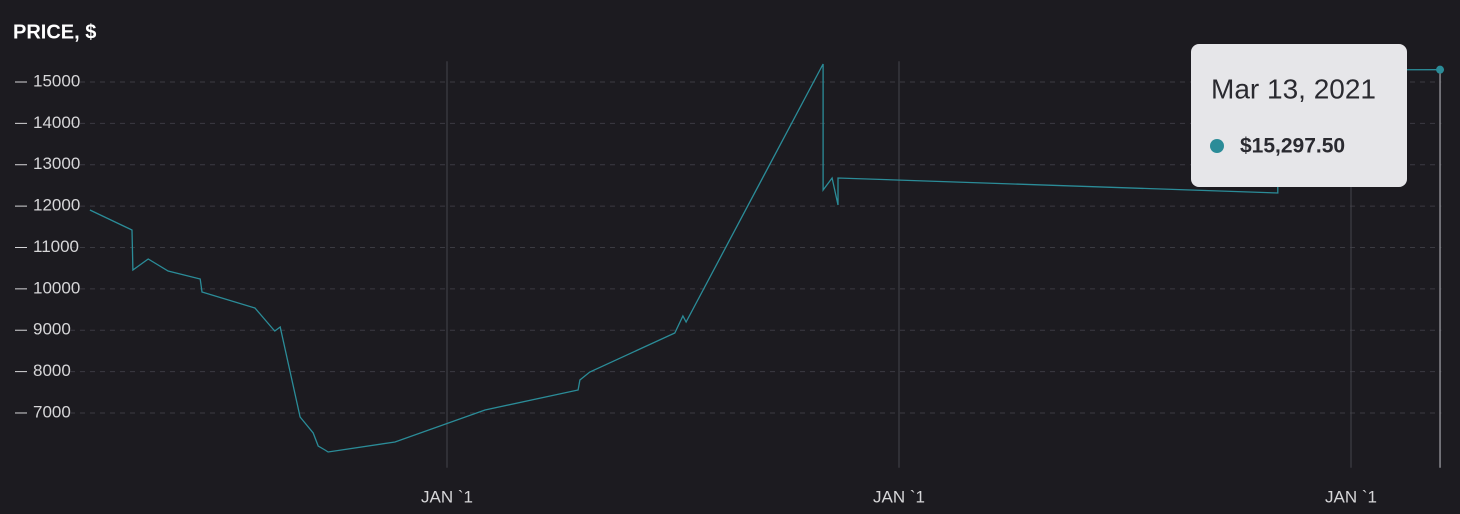 The height and width of the screenshot is (514, 1460). What do you see at coordinates (52, 411) in the screenshot?
I see `y-tick-label: 7000` at bounding box center [52, 411].